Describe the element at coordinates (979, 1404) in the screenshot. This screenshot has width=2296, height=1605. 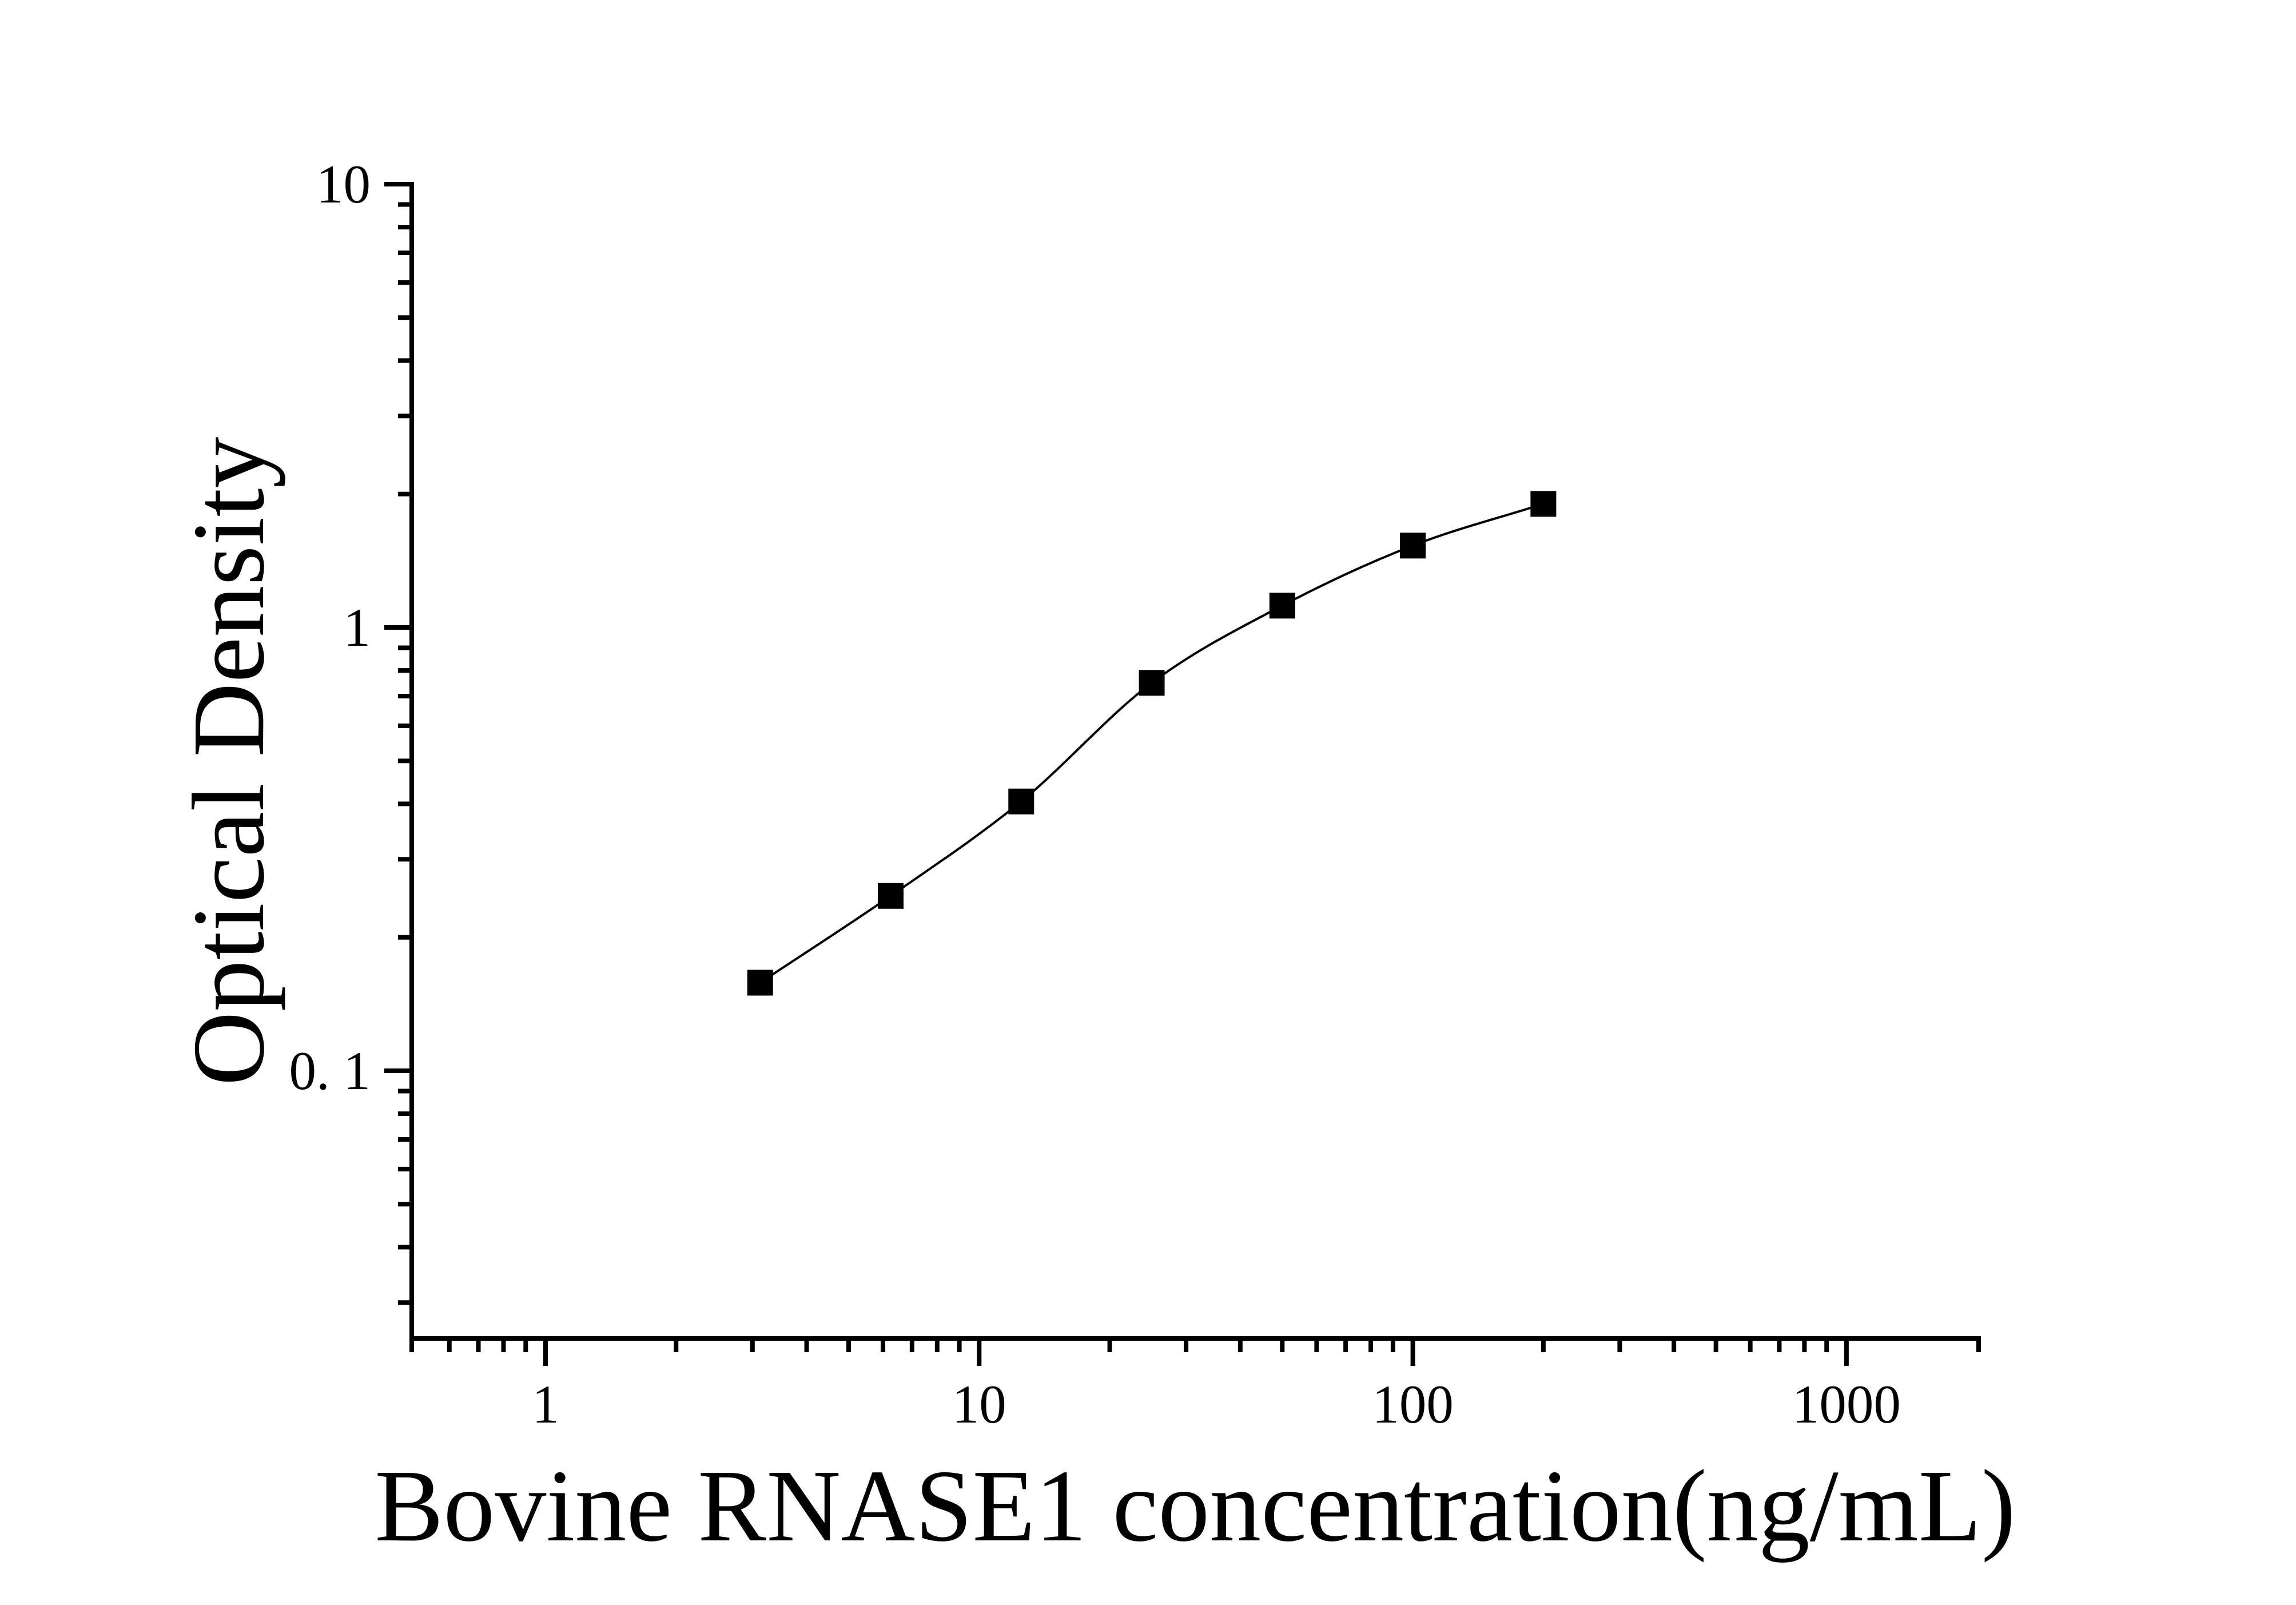
I see `x-tick-label-10: 10` at that location.